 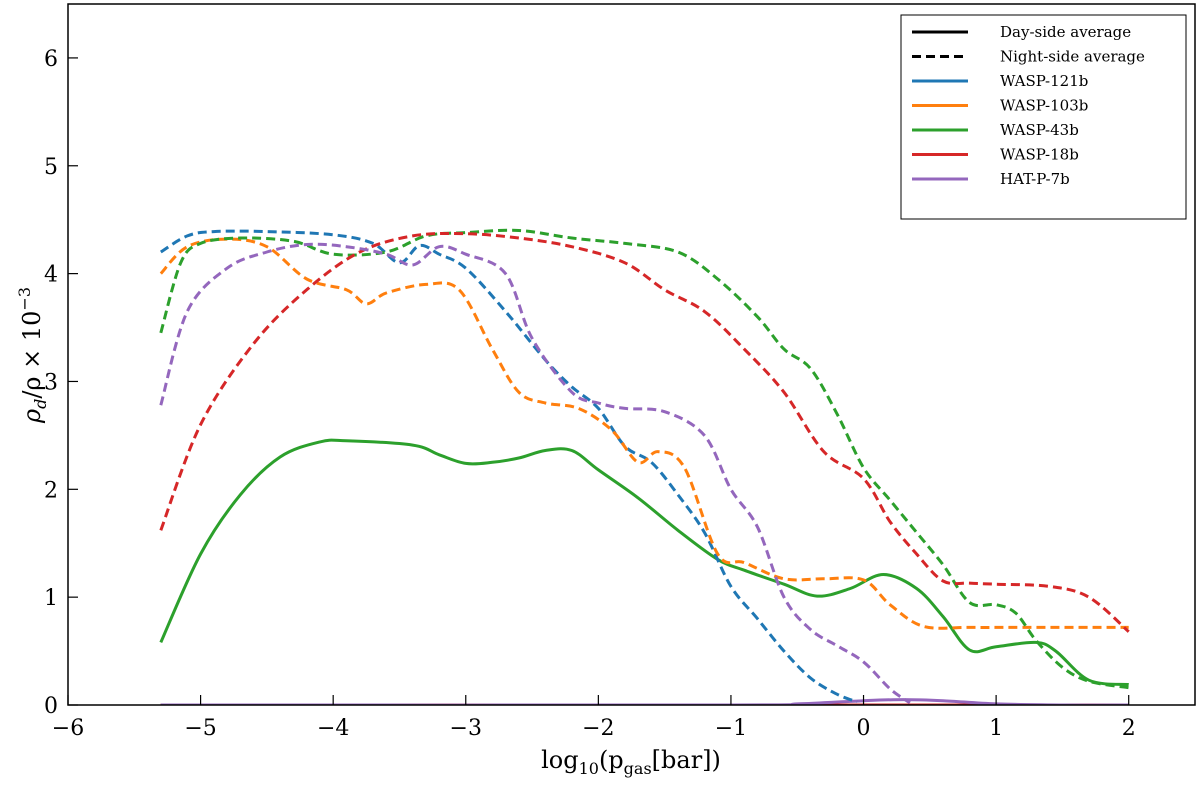 What do you see at coordinates (1072, 57) in the screenshot?
I see `legend-label: Night-side average` at bounding box center [1072, 57].